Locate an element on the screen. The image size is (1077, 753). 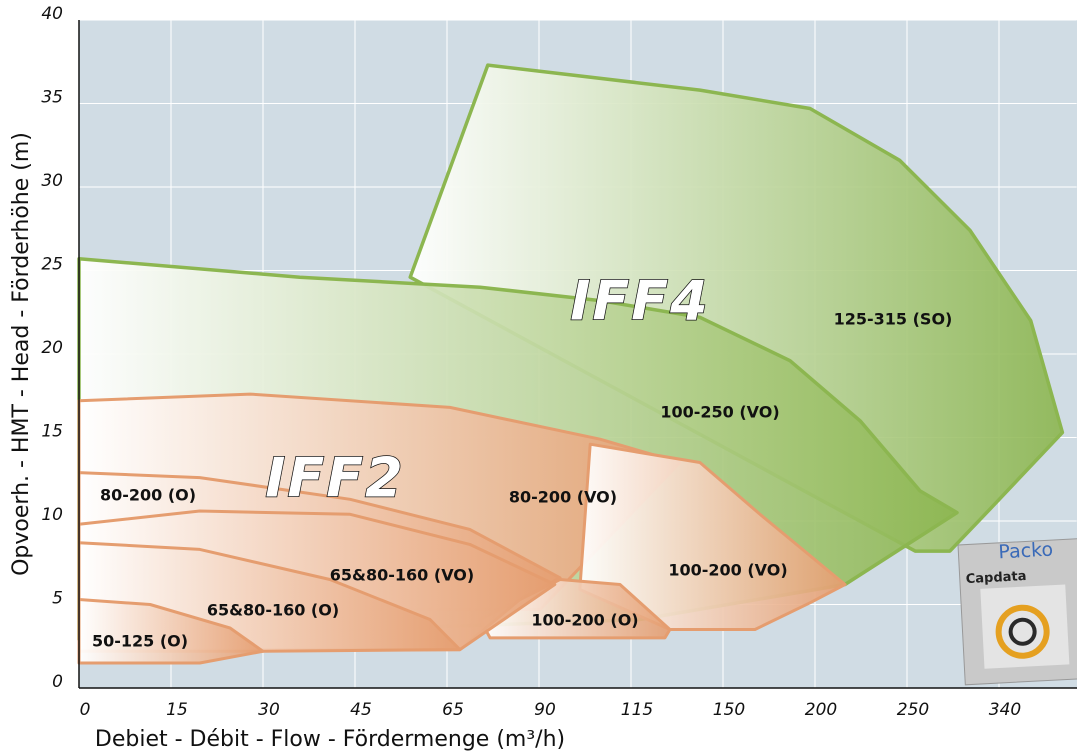
y-tick-label: 35 is located at coordinates (52, 98).